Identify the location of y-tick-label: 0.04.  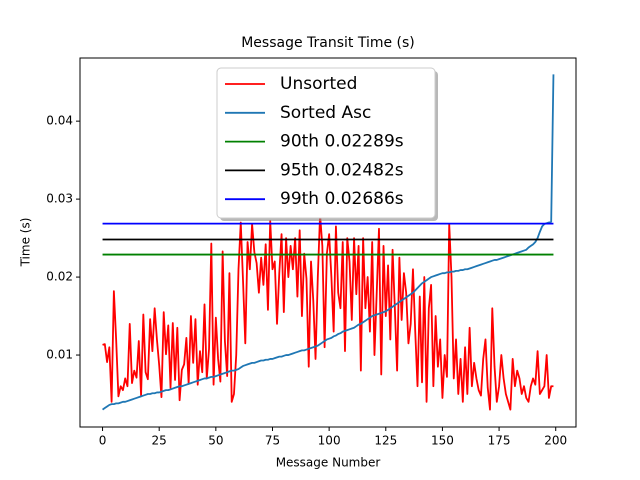
(59, 121).